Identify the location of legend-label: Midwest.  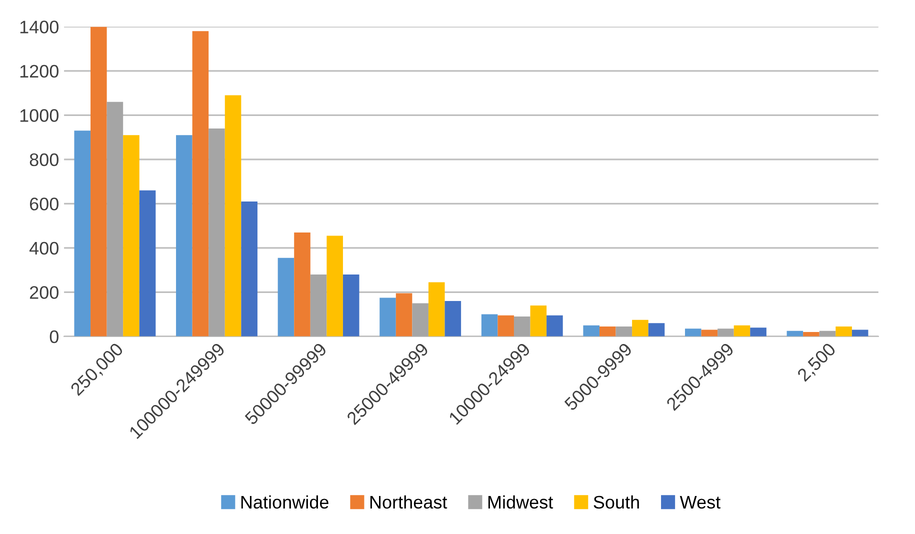
(521, 502).